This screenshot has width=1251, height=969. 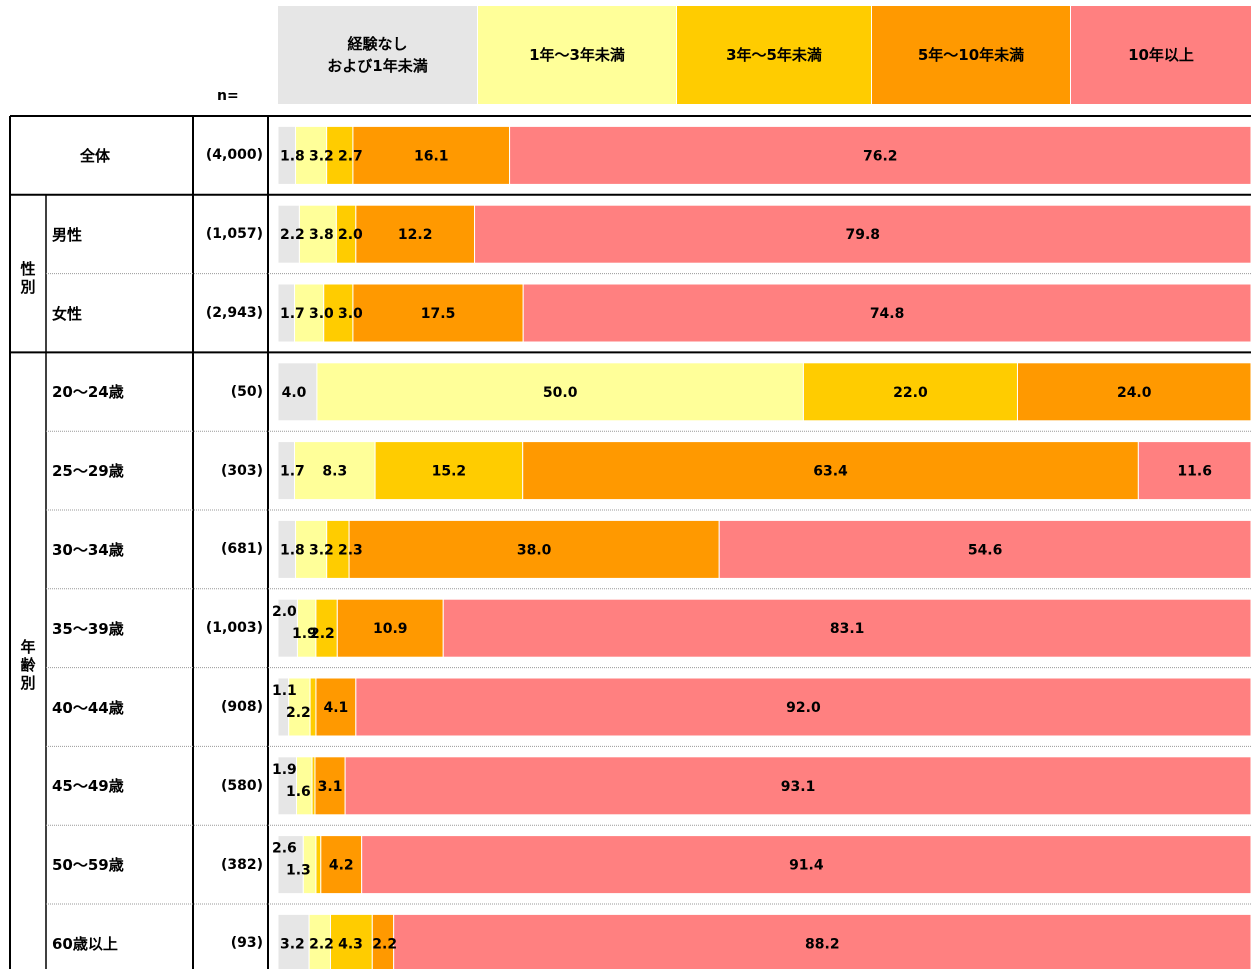 What do you see at coordinates (350, 944) in the screenshot?
I see `data-label: 4.3` at bounding box center [350, 944].